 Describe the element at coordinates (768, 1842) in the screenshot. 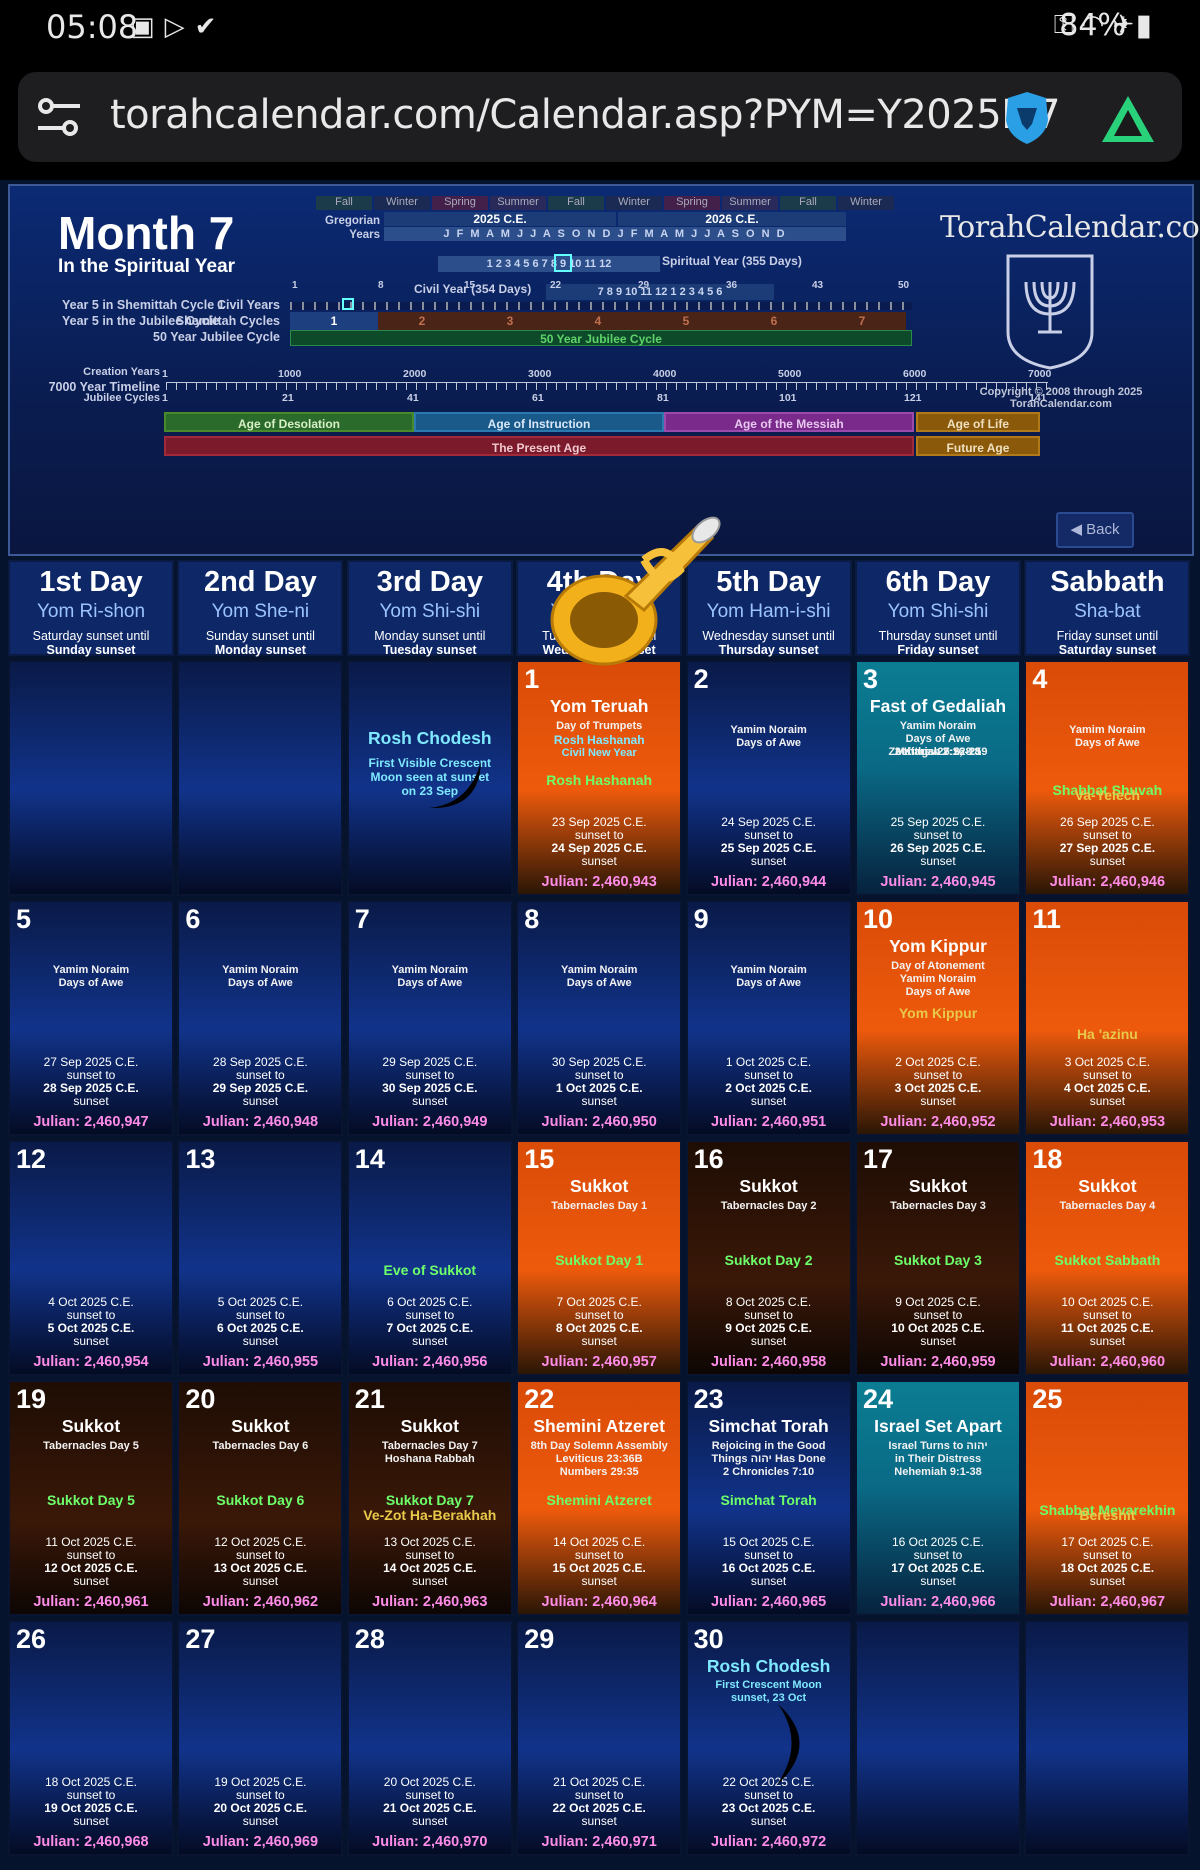

I see `julian-day: Julian: 2,460,972` at that location.